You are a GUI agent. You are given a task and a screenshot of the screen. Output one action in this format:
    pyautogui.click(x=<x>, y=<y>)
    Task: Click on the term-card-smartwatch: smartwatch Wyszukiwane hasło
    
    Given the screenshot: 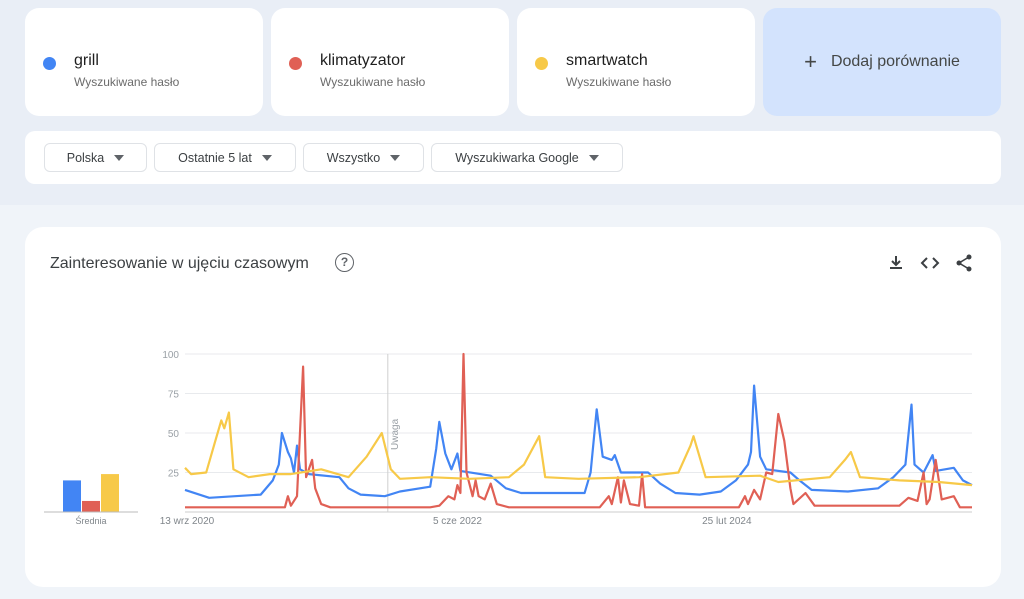 What is the action you would take?
    pyautogui.click(x=636, y=62)
    